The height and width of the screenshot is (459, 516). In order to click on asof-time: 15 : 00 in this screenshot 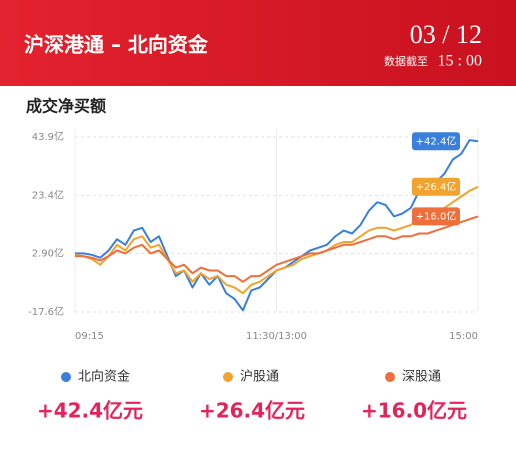, I will do `click(460, 61)`.